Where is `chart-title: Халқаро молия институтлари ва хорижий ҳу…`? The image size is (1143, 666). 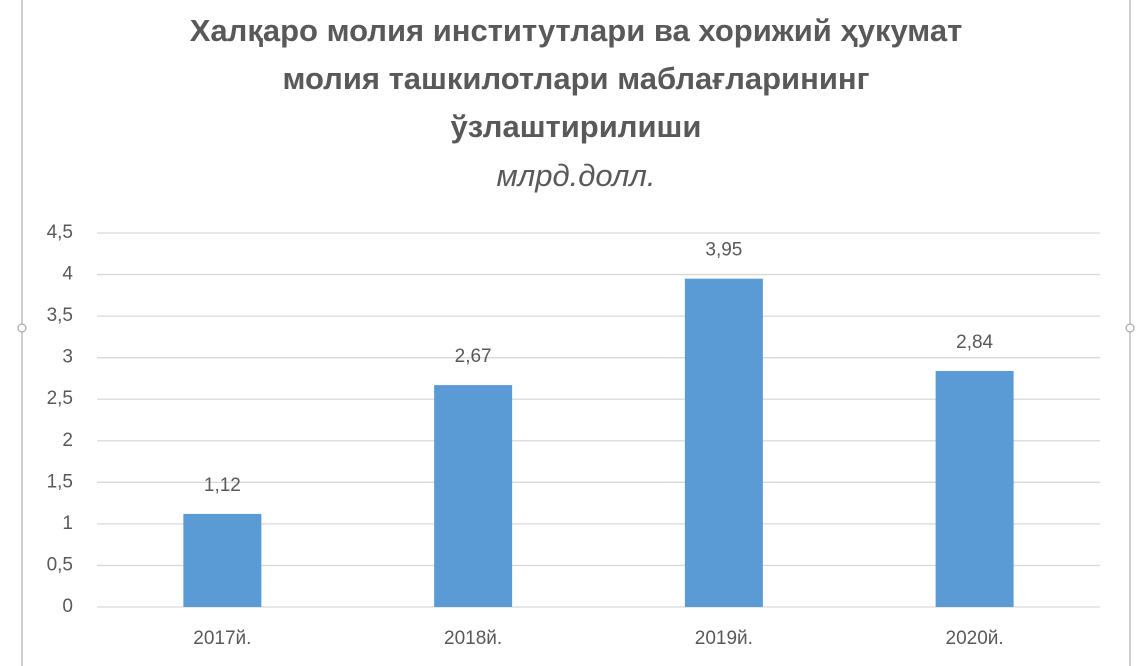 chart-title: Халқаро молия институтлари ва хорижий ҳу… is located at coordinates (576, 30).